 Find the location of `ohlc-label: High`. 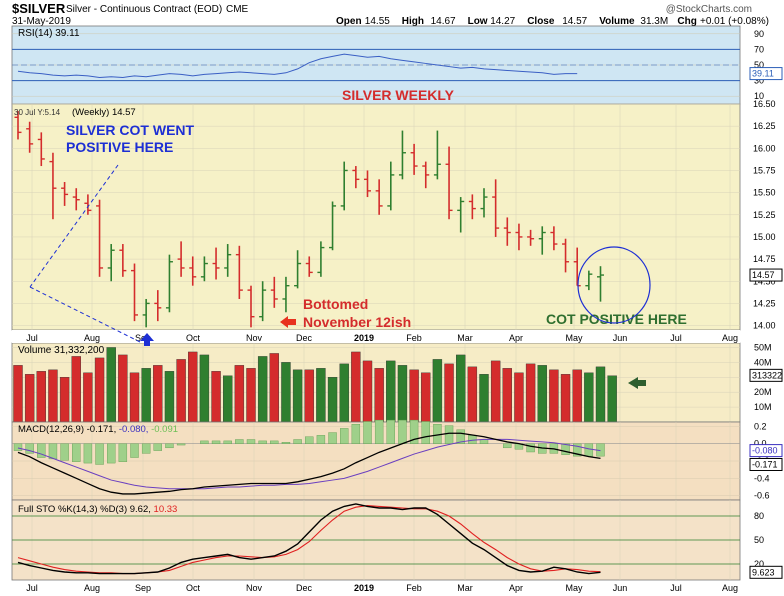

ohlc-label: High is located at coordinates (413, 21).